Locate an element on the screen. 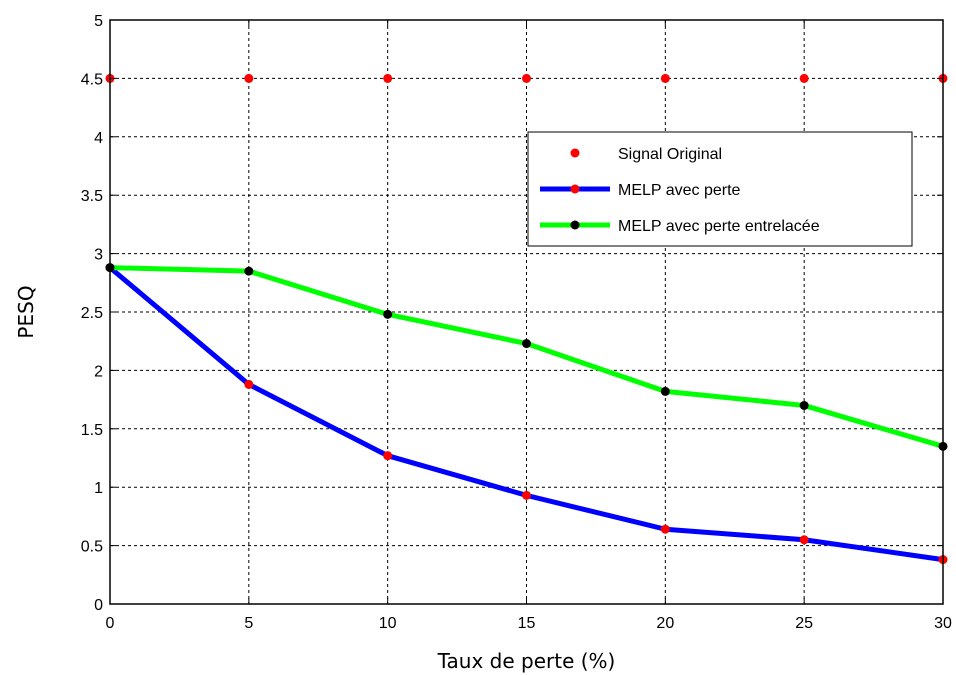 This screenshot has height=675, width=956. legend-item: MELP avec perte entrelacée is located at coordinates (680, 226).